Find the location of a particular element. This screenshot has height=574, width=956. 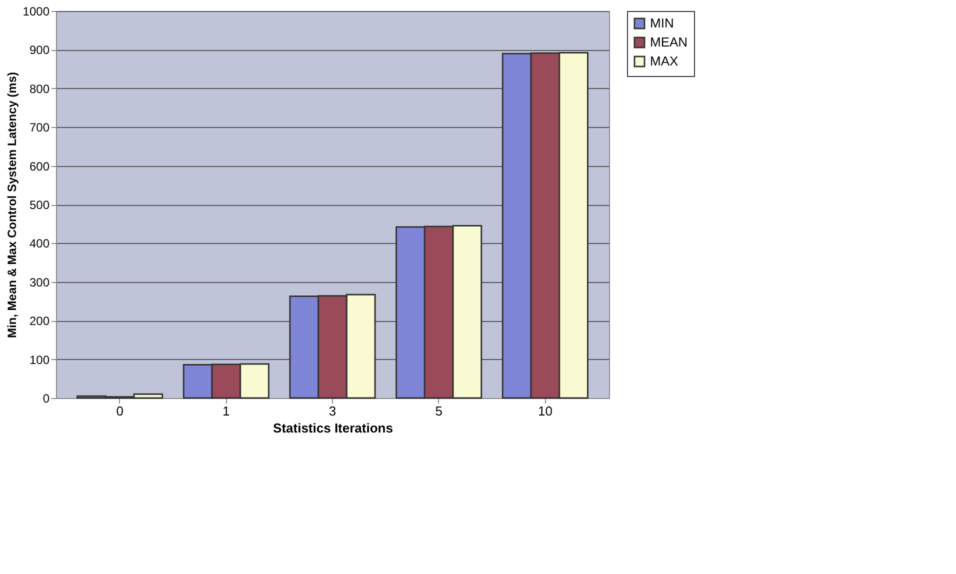

x-tick-label: 1 is located at coordinates (226, 411).